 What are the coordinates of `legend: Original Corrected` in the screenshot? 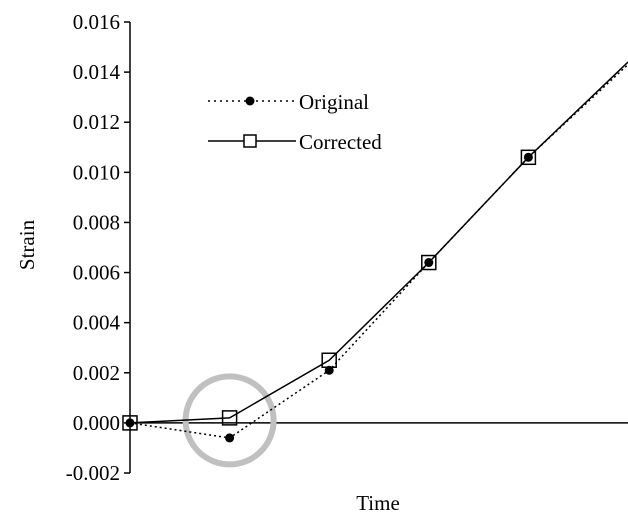 It's located at (295, 122).